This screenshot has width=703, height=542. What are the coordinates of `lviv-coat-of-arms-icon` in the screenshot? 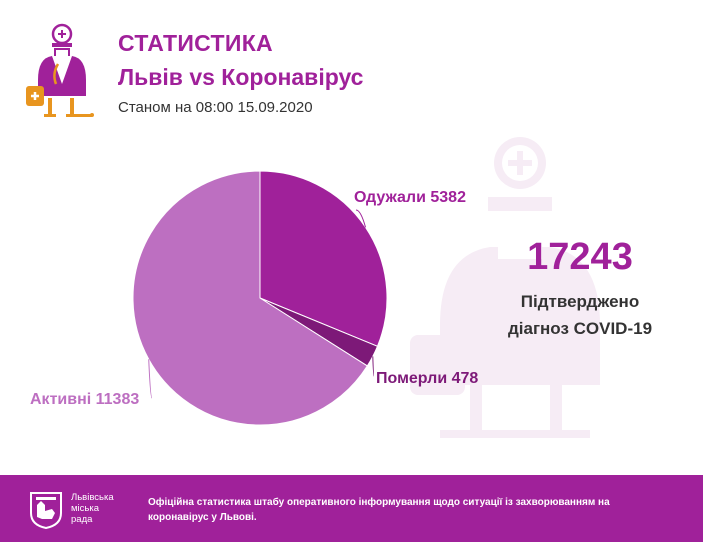 It's located at (46, 510).